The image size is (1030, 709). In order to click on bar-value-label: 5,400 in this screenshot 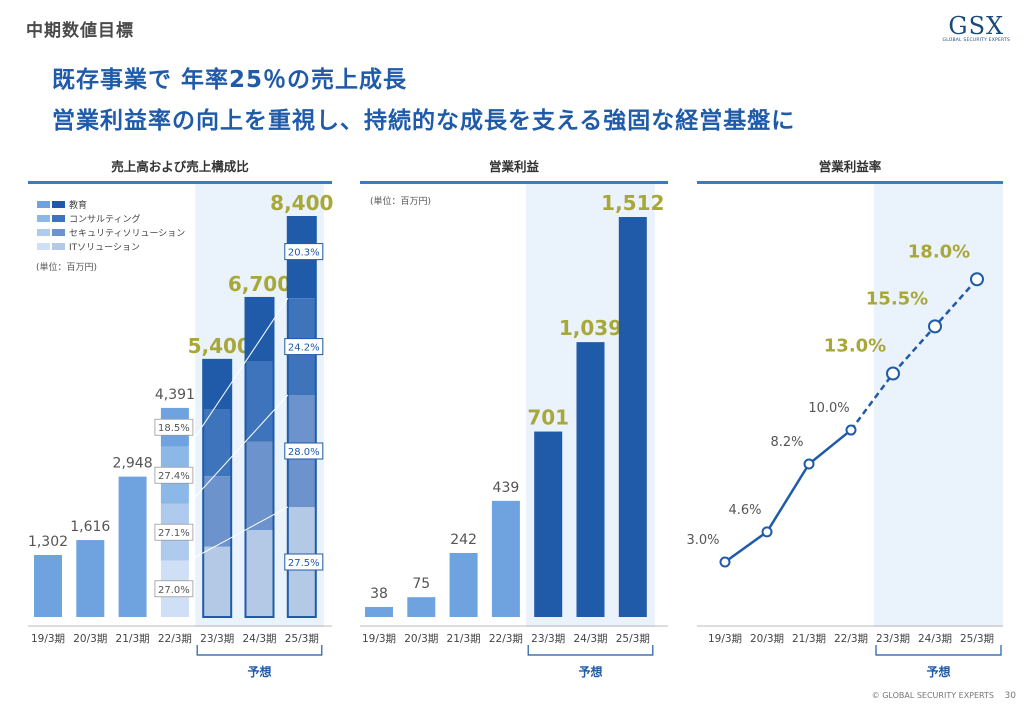, I will do `click(219, 346)`.